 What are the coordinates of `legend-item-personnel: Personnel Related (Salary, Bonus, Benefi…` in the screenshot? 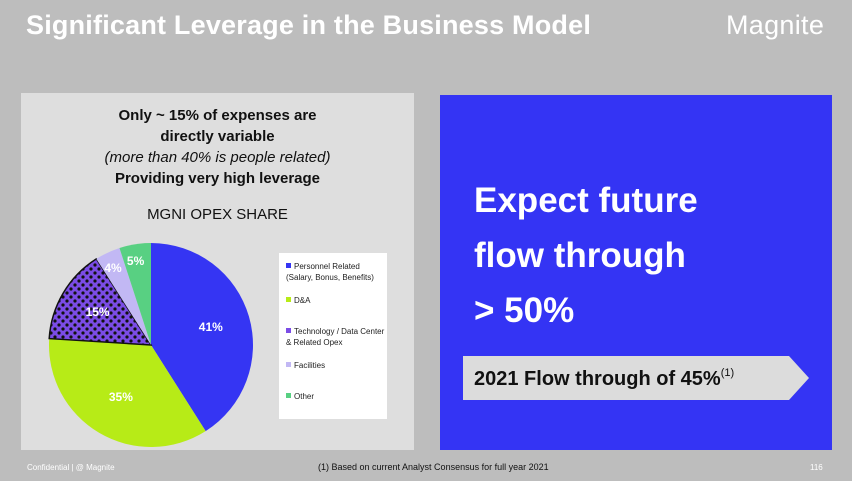 It's located at (336, 272).